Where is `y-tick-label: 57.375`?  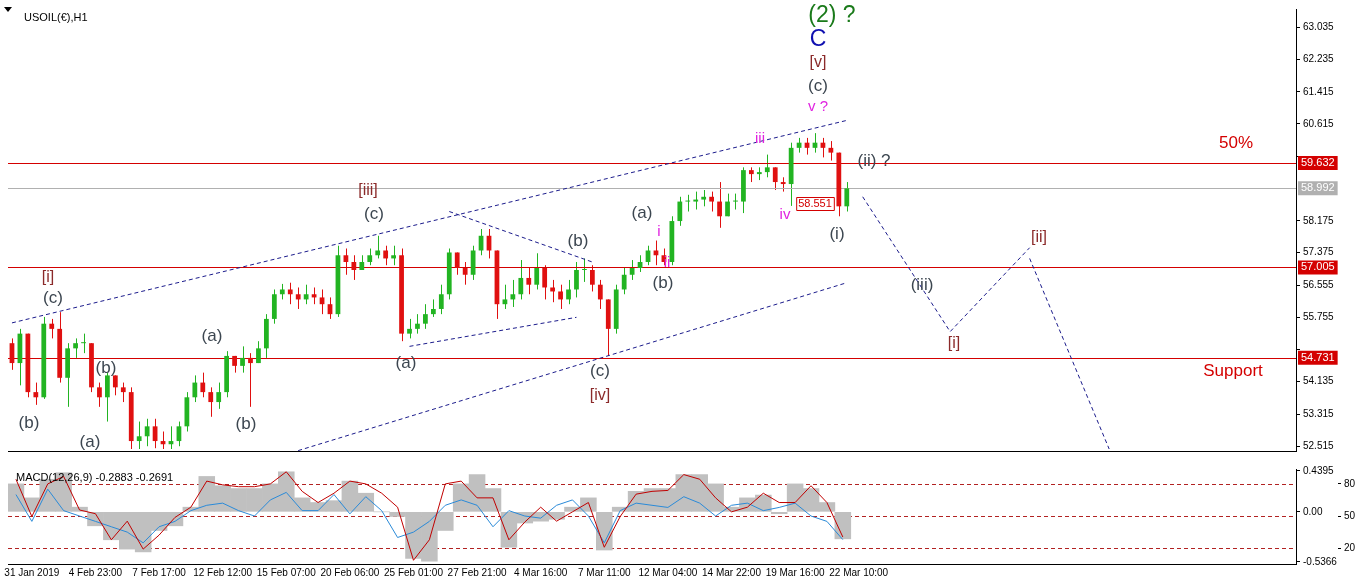
y-tick-label: 57.375 is located at coordinates (1319, 252).